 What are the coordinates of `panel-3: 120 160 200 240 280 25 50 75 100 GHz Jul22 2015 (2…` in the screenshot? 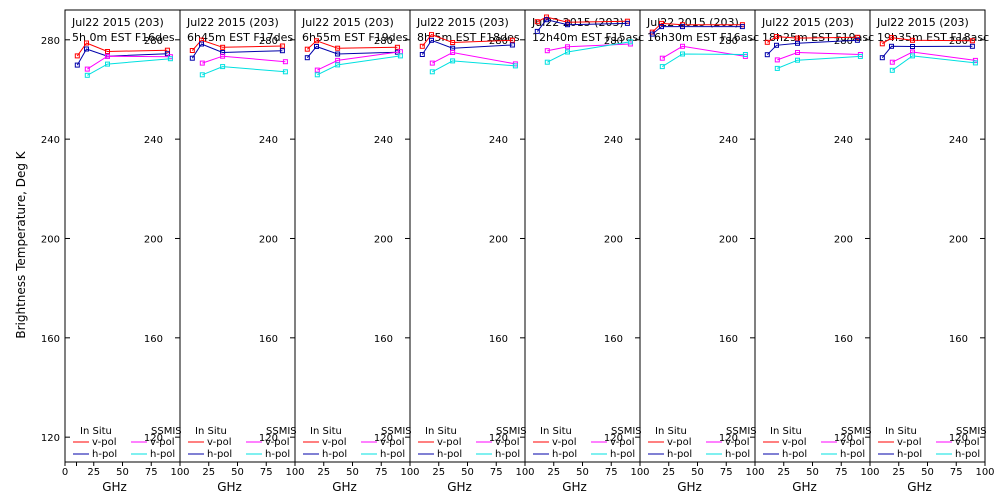 It's located at (357, 251).